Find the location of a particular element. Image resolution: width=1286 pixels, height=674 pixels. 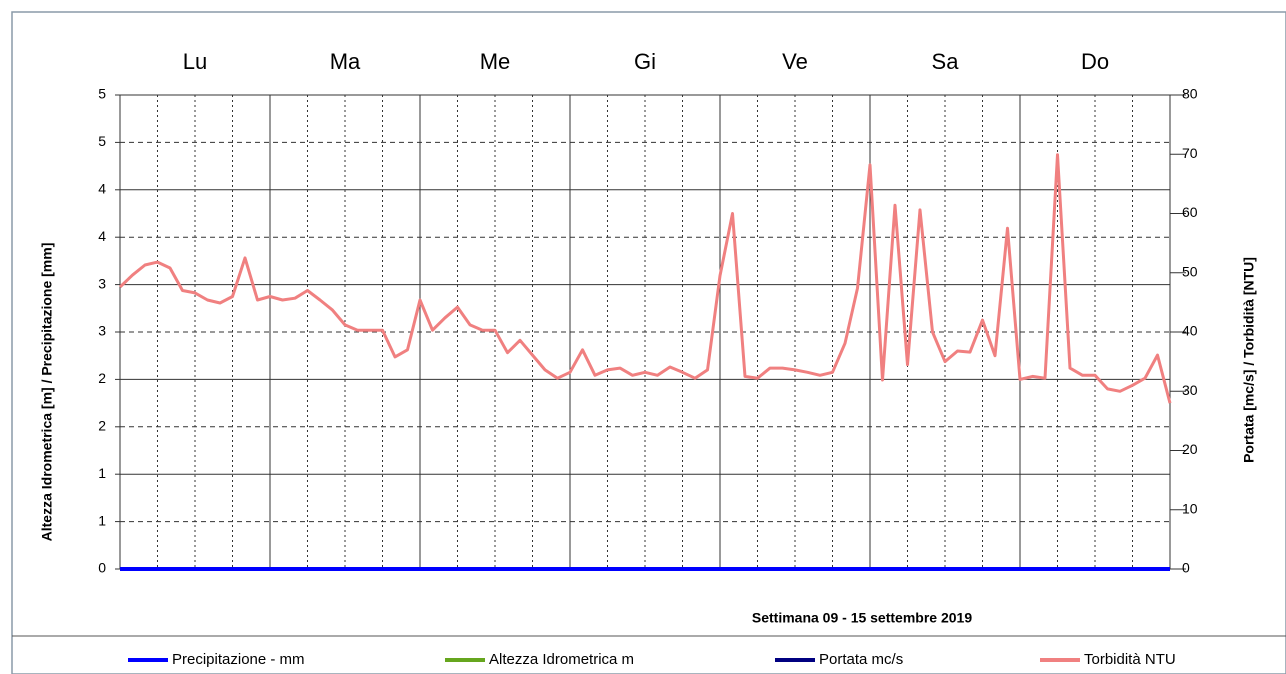

day-label: Ma is located at coordinates (345, 61).